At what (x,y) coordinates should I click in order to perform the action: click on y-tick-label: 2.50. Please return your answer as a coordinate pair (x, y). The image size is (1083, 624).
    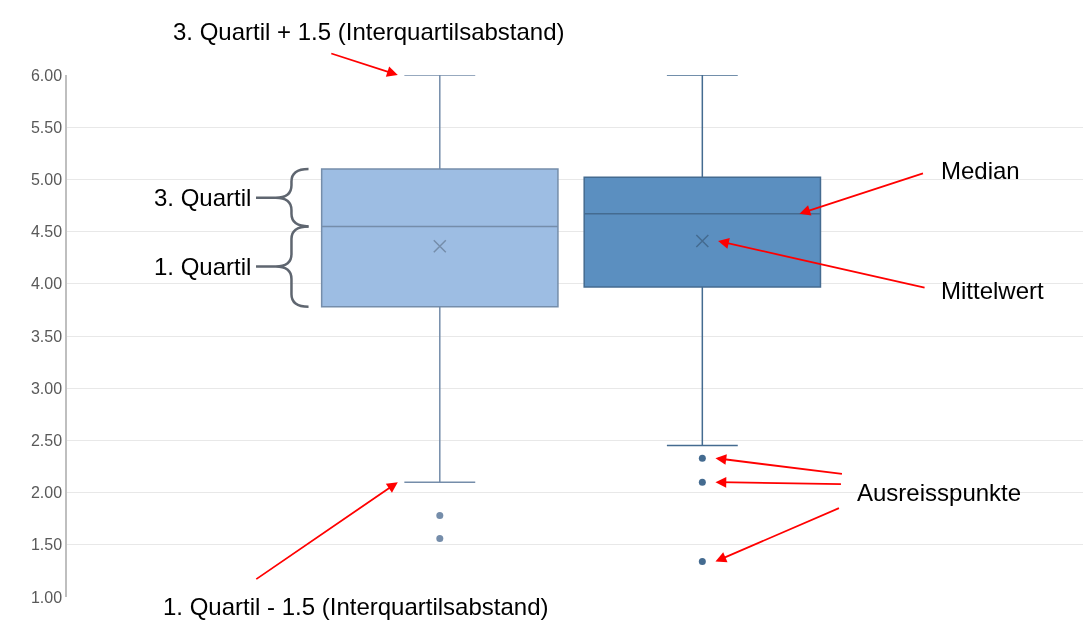
    Looking at the image, I should click on (46, 440).